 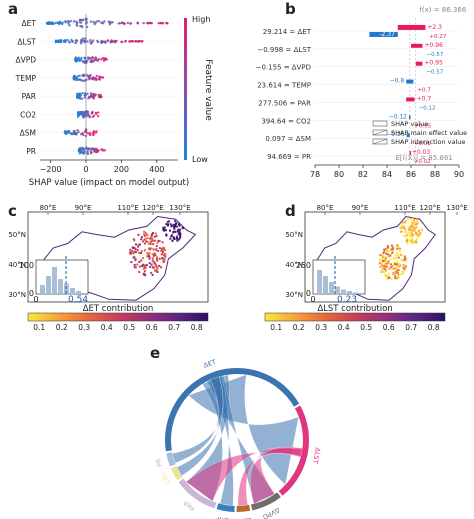 What do you see at coordinates (434, 45) in the screenshot?
I see `shap-main-label: +0.96` at bounding box center [434, 45].